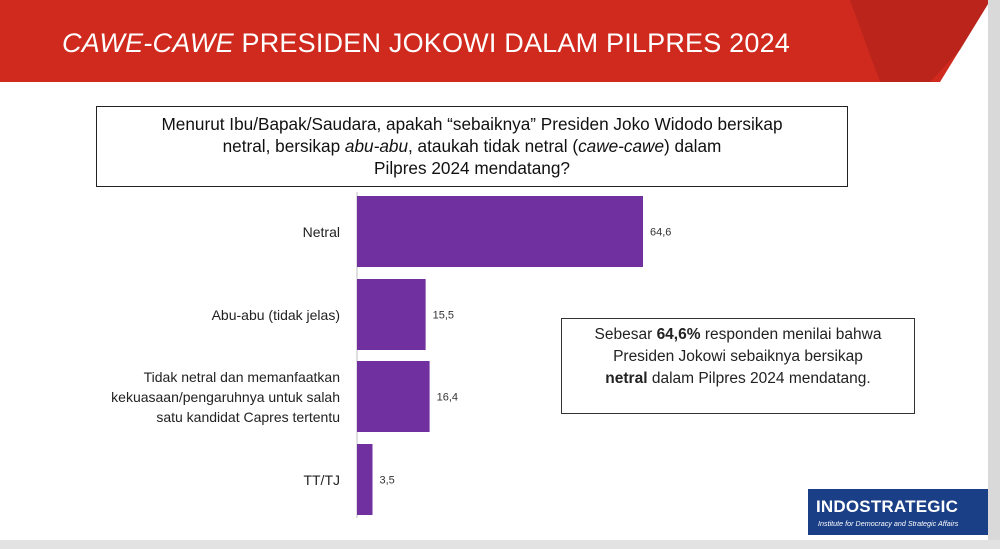 This screenshot has width=1000, height=549. Describe the element at coordinates (678, 334) in the screenshot. I see `callout-highlight: 64,6%` at that location.